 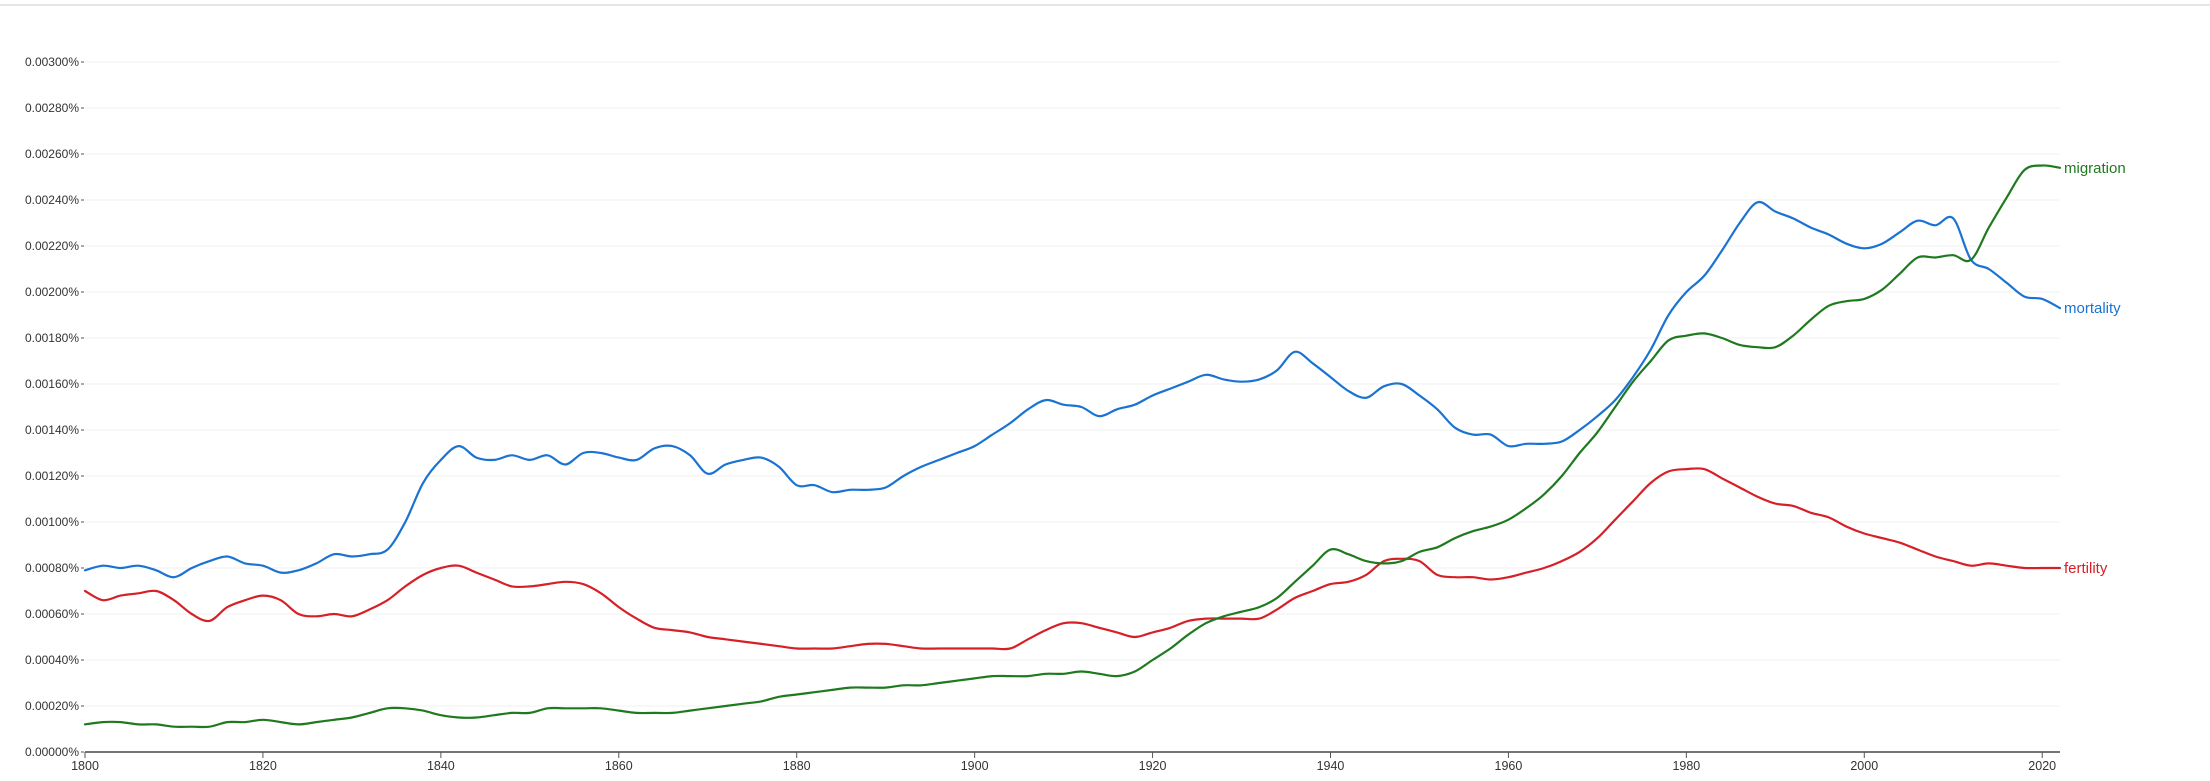 I want to click on y-tick-label: 0.00140%, so click(x=52, y=430).